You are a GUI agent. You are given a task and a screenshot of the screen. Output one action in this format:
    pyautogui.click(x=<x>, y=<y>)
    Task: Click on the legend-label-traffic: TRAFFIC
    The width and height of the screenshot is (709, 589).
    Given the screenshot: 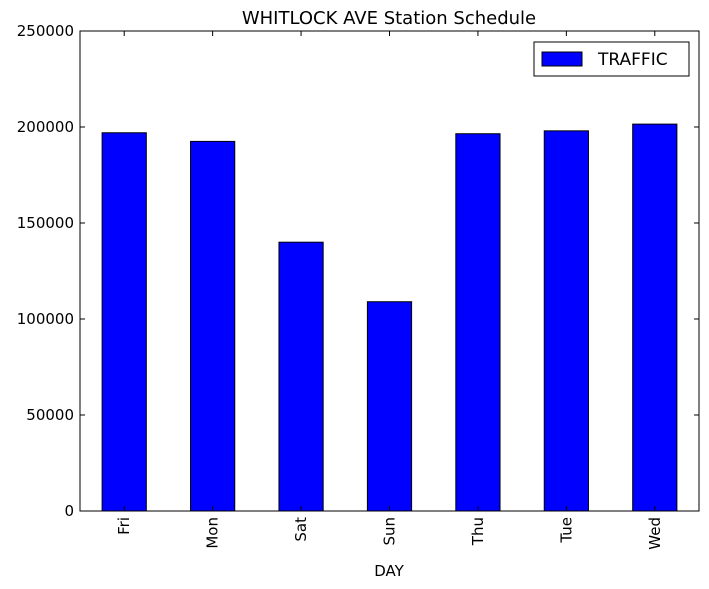 What is the action you would take?
    pyautogui.click(x=632, y=60)
    